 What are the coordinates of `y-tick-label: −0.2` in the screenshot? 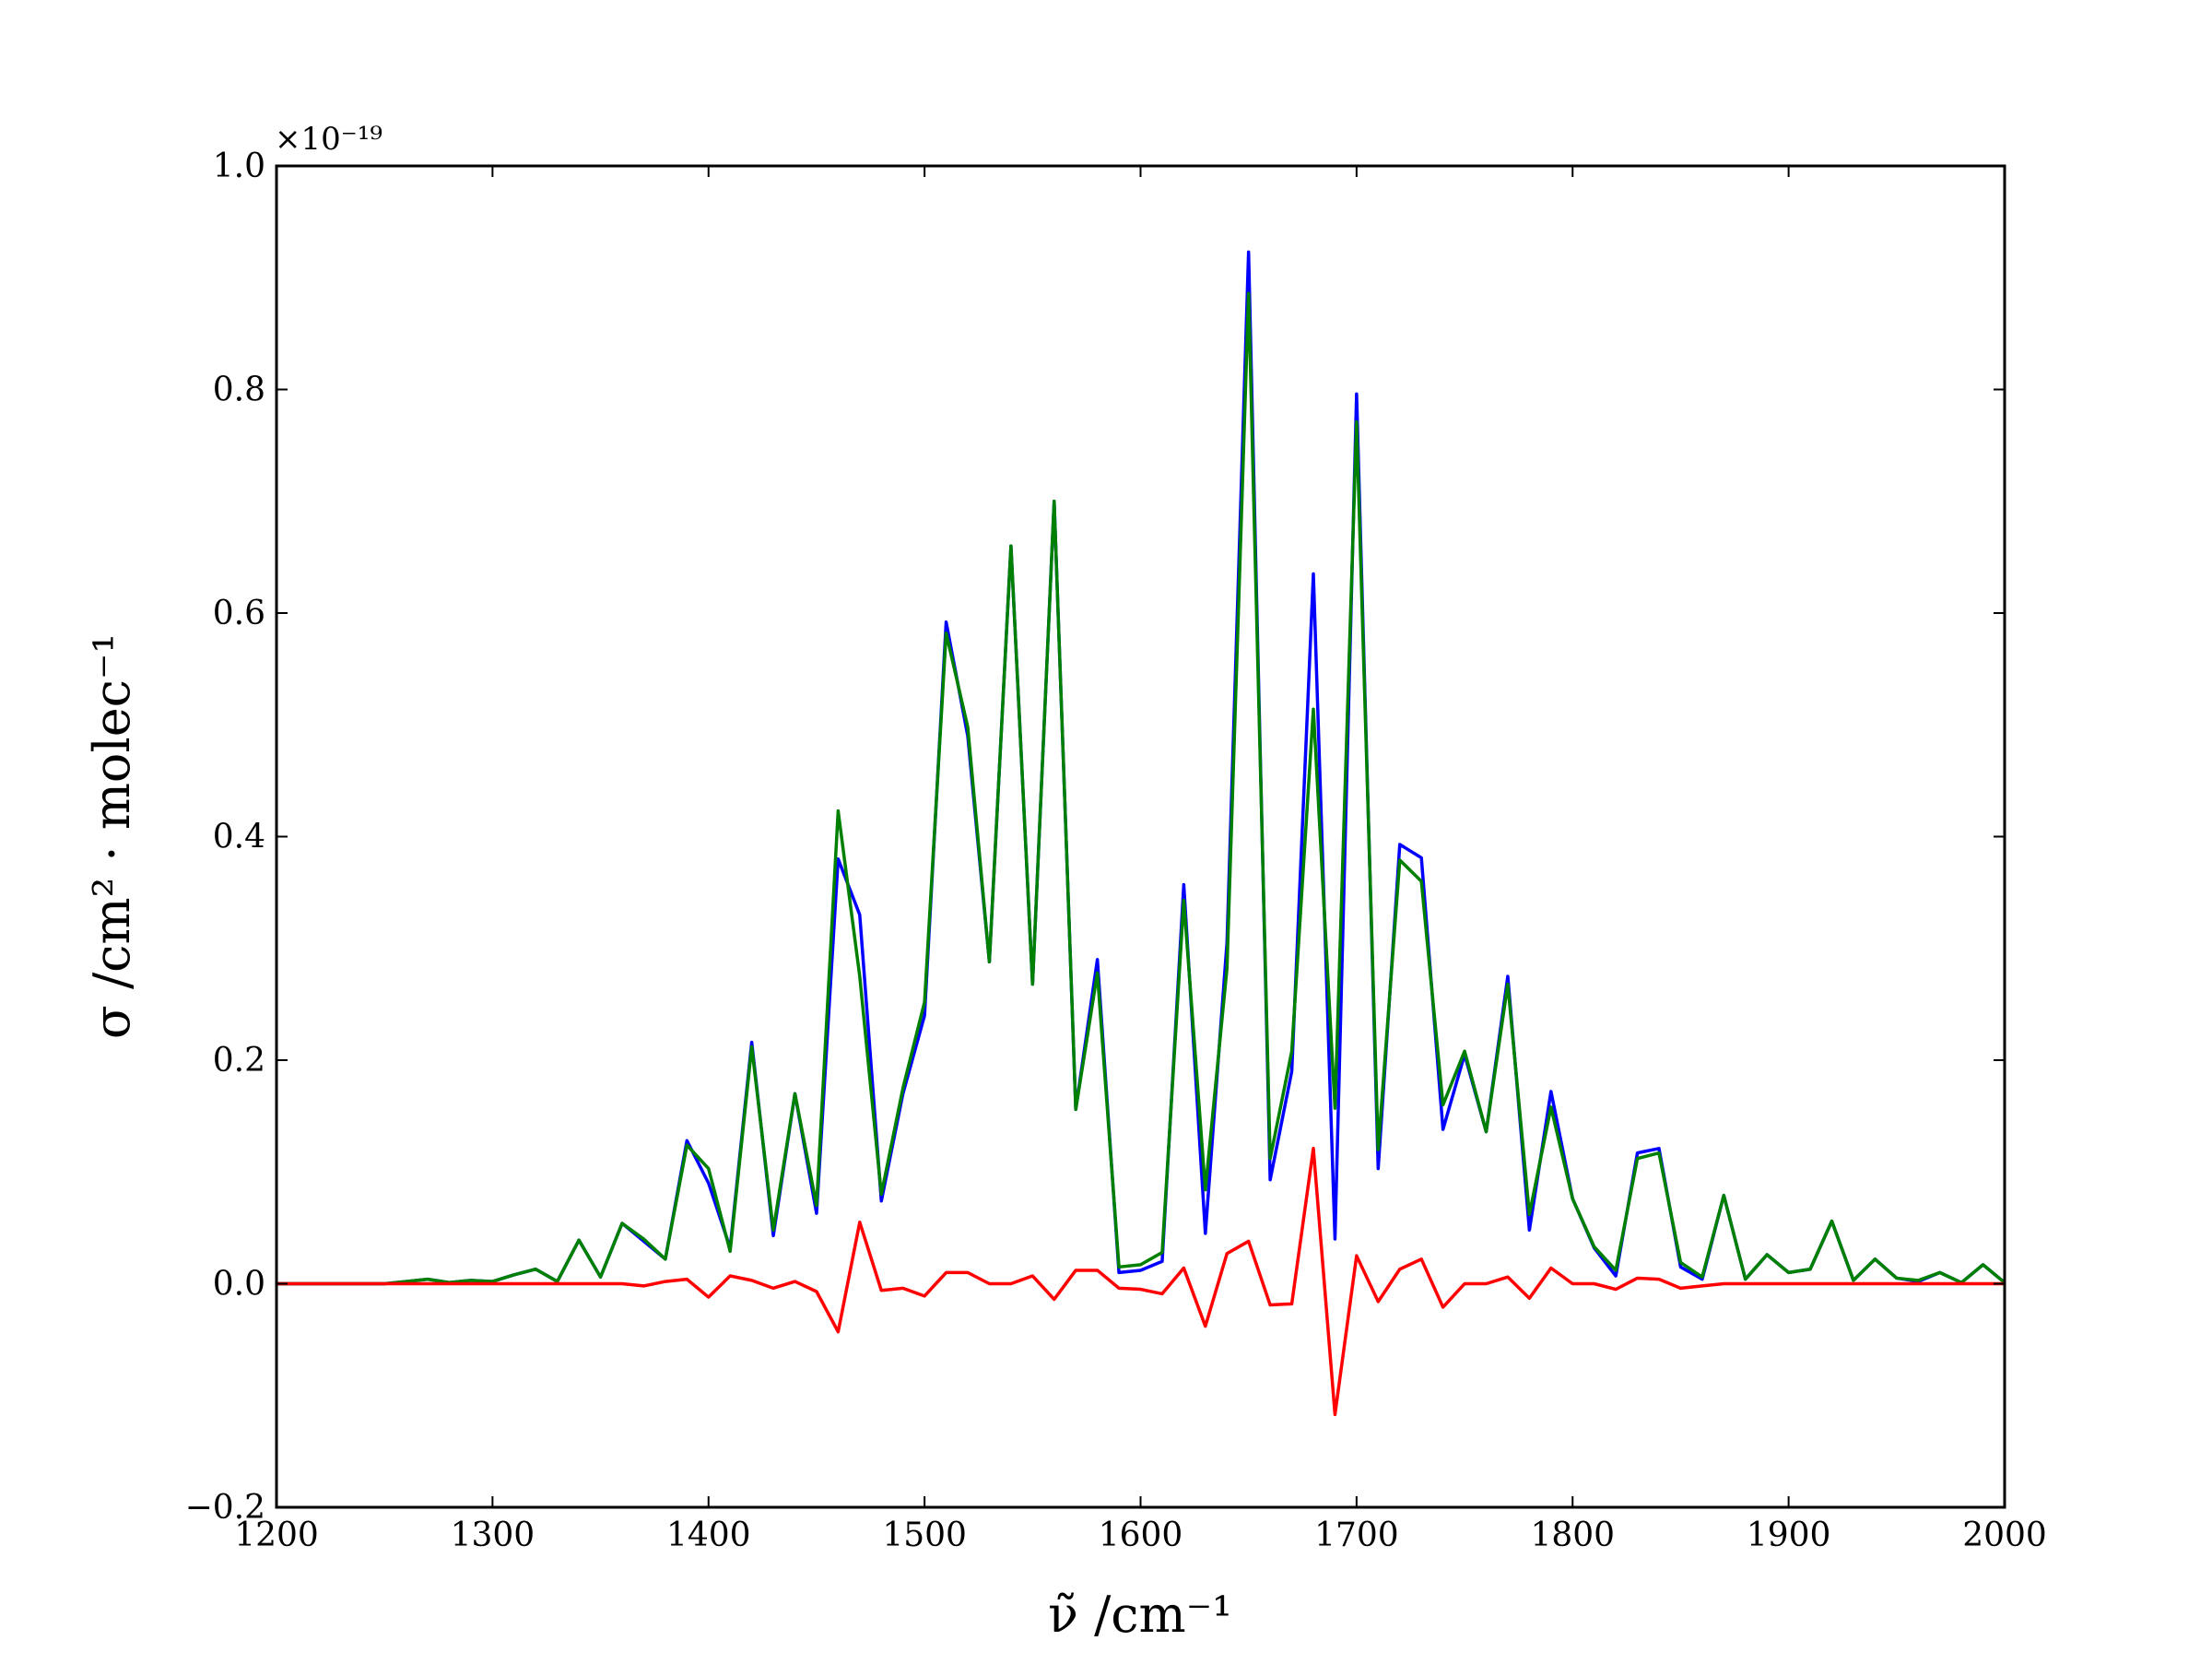 It's located at (225, 1508).